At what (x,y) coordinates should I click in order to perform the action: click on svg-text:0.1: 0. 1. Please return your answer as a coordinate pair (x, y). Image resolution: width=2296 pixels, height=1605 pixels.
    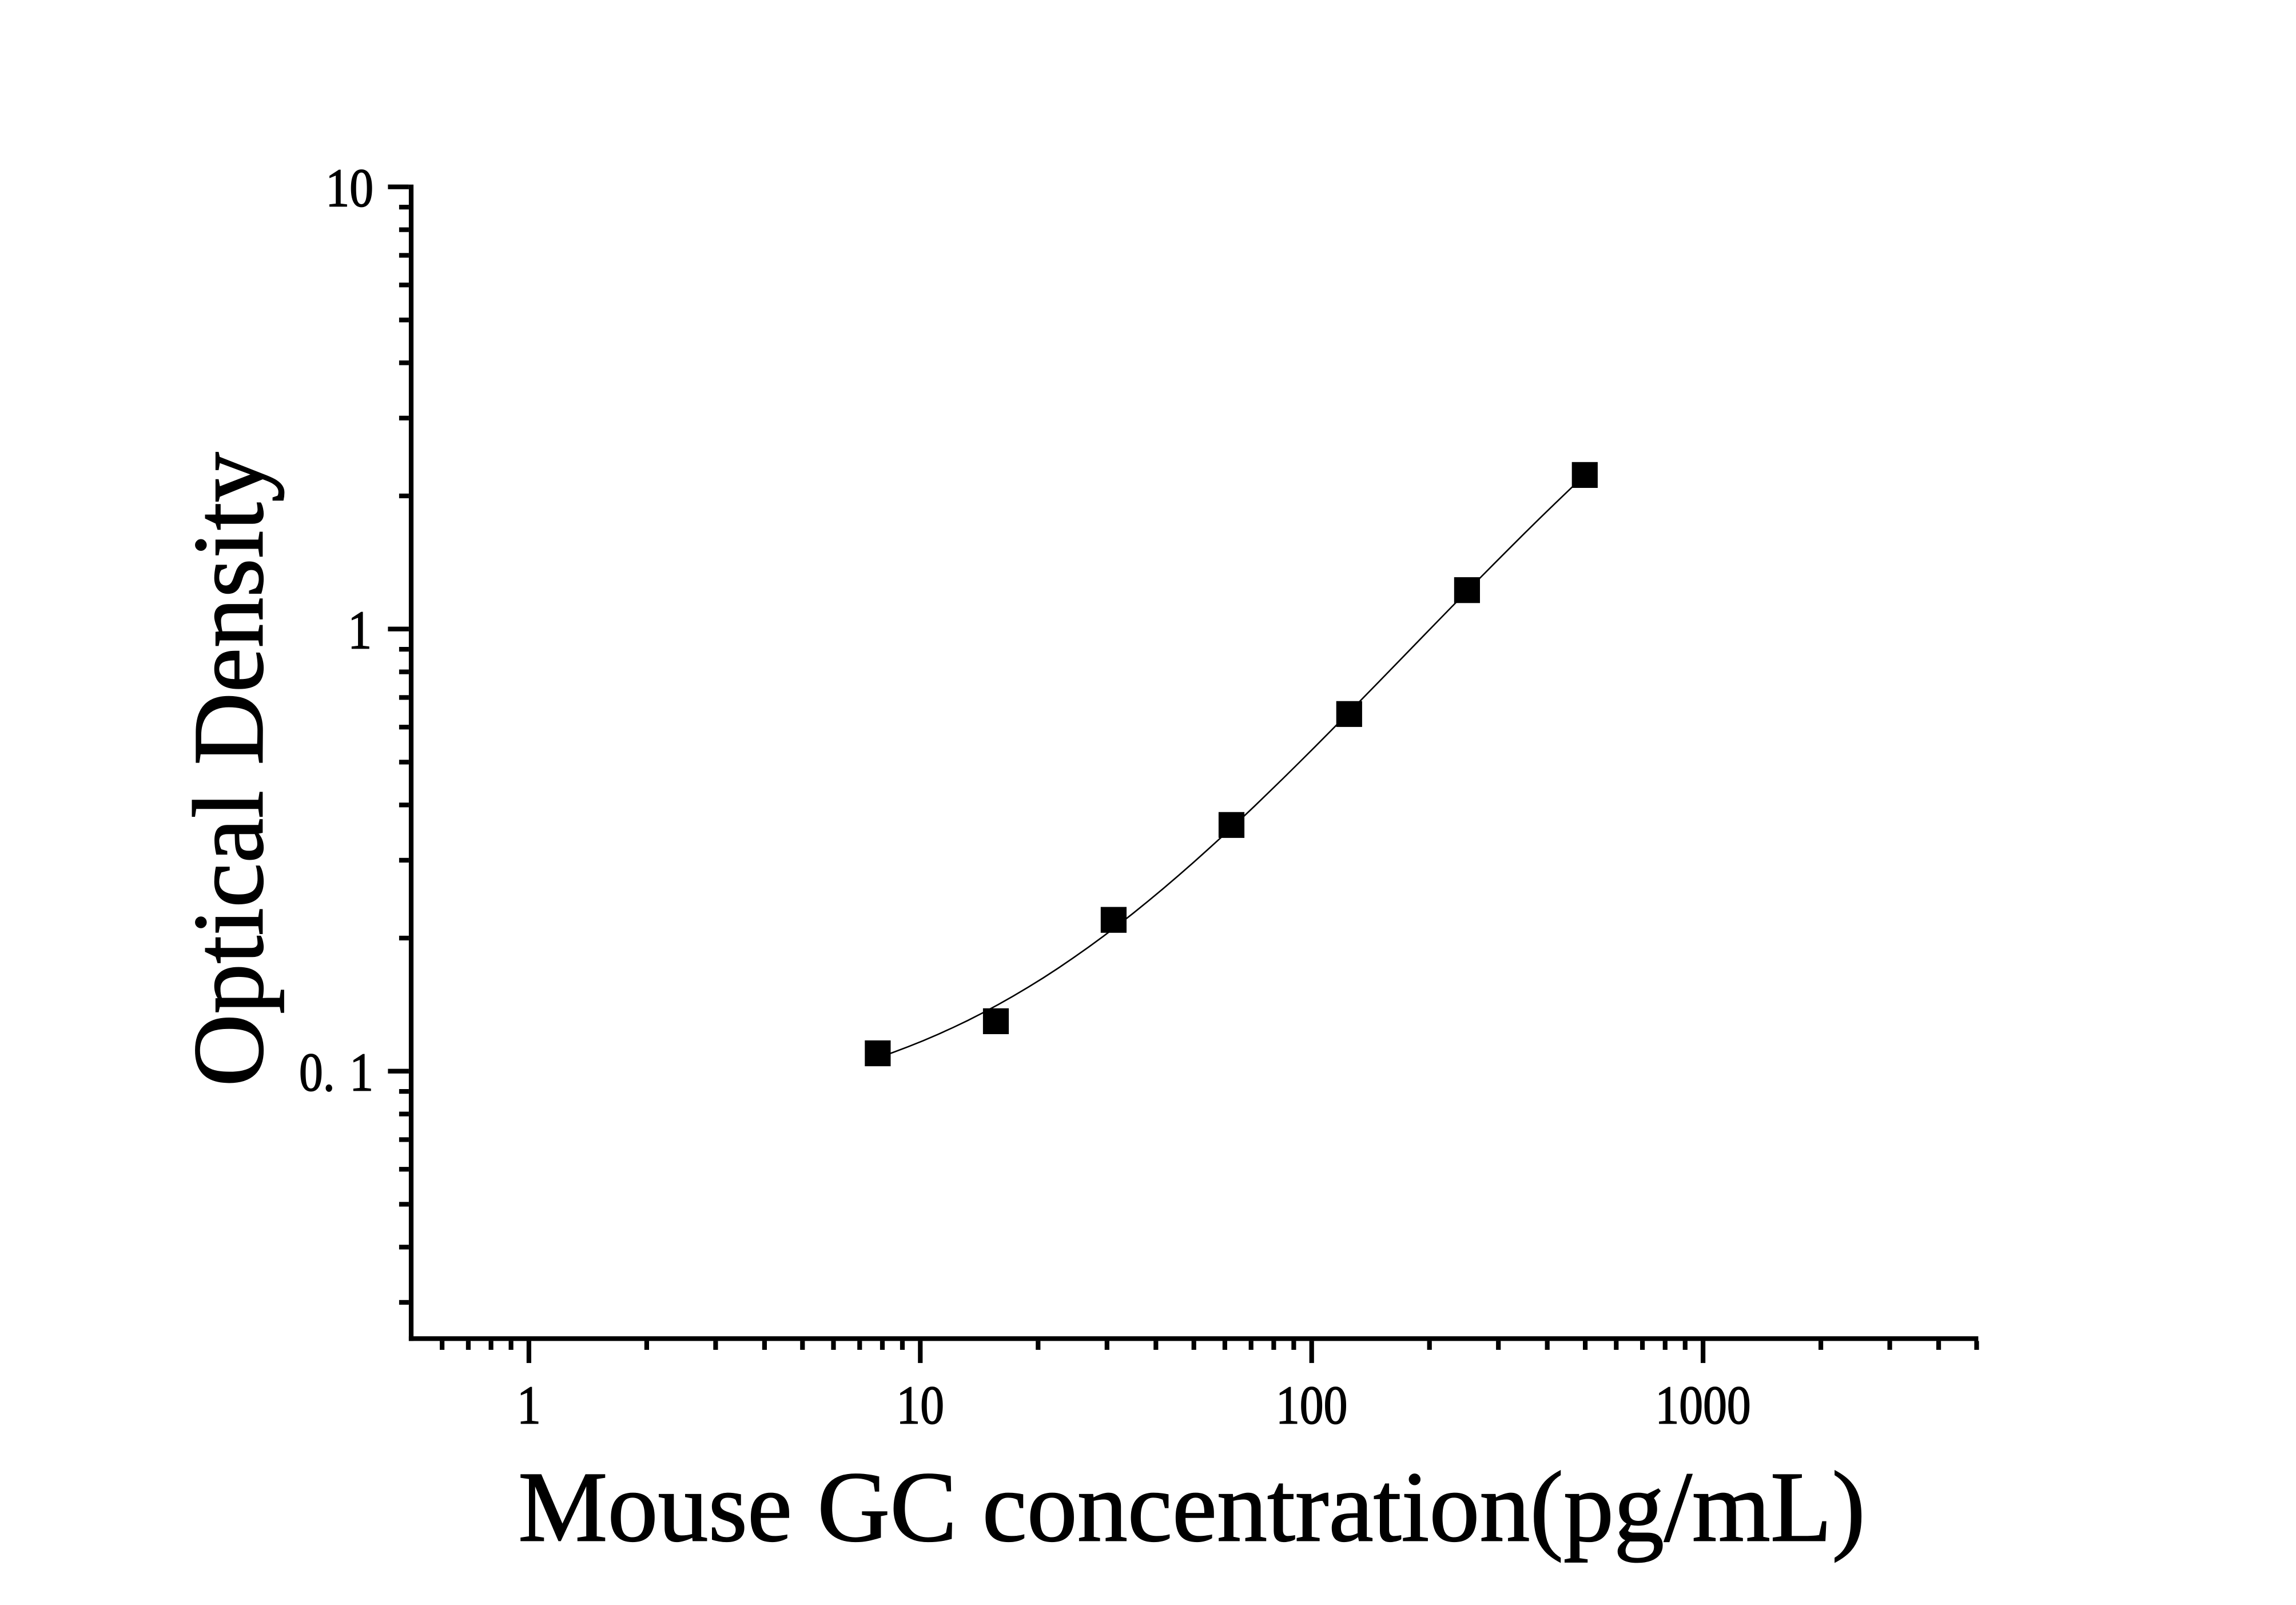
    Looking at the image, I should click on (336, 1073).